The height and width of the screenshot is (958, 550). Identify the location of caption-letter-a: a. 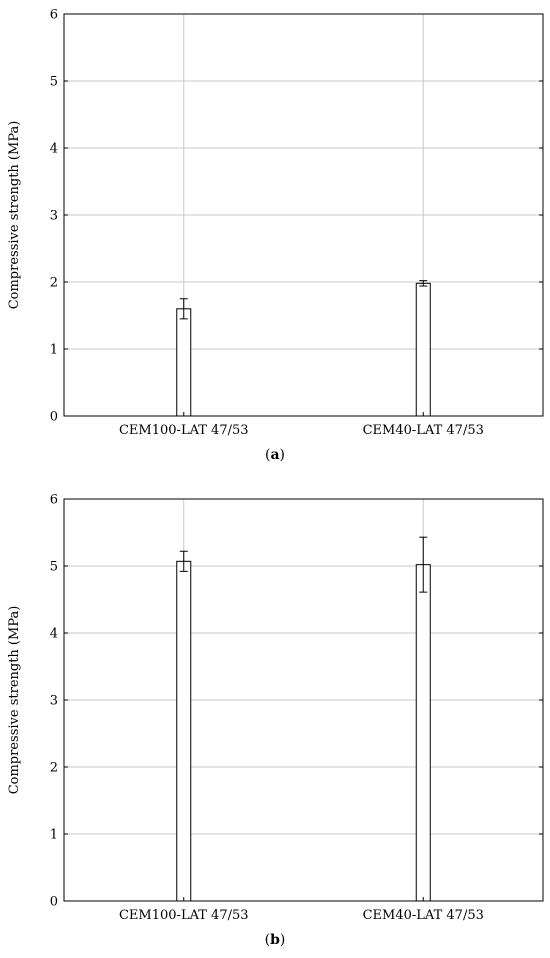
(275, 455).